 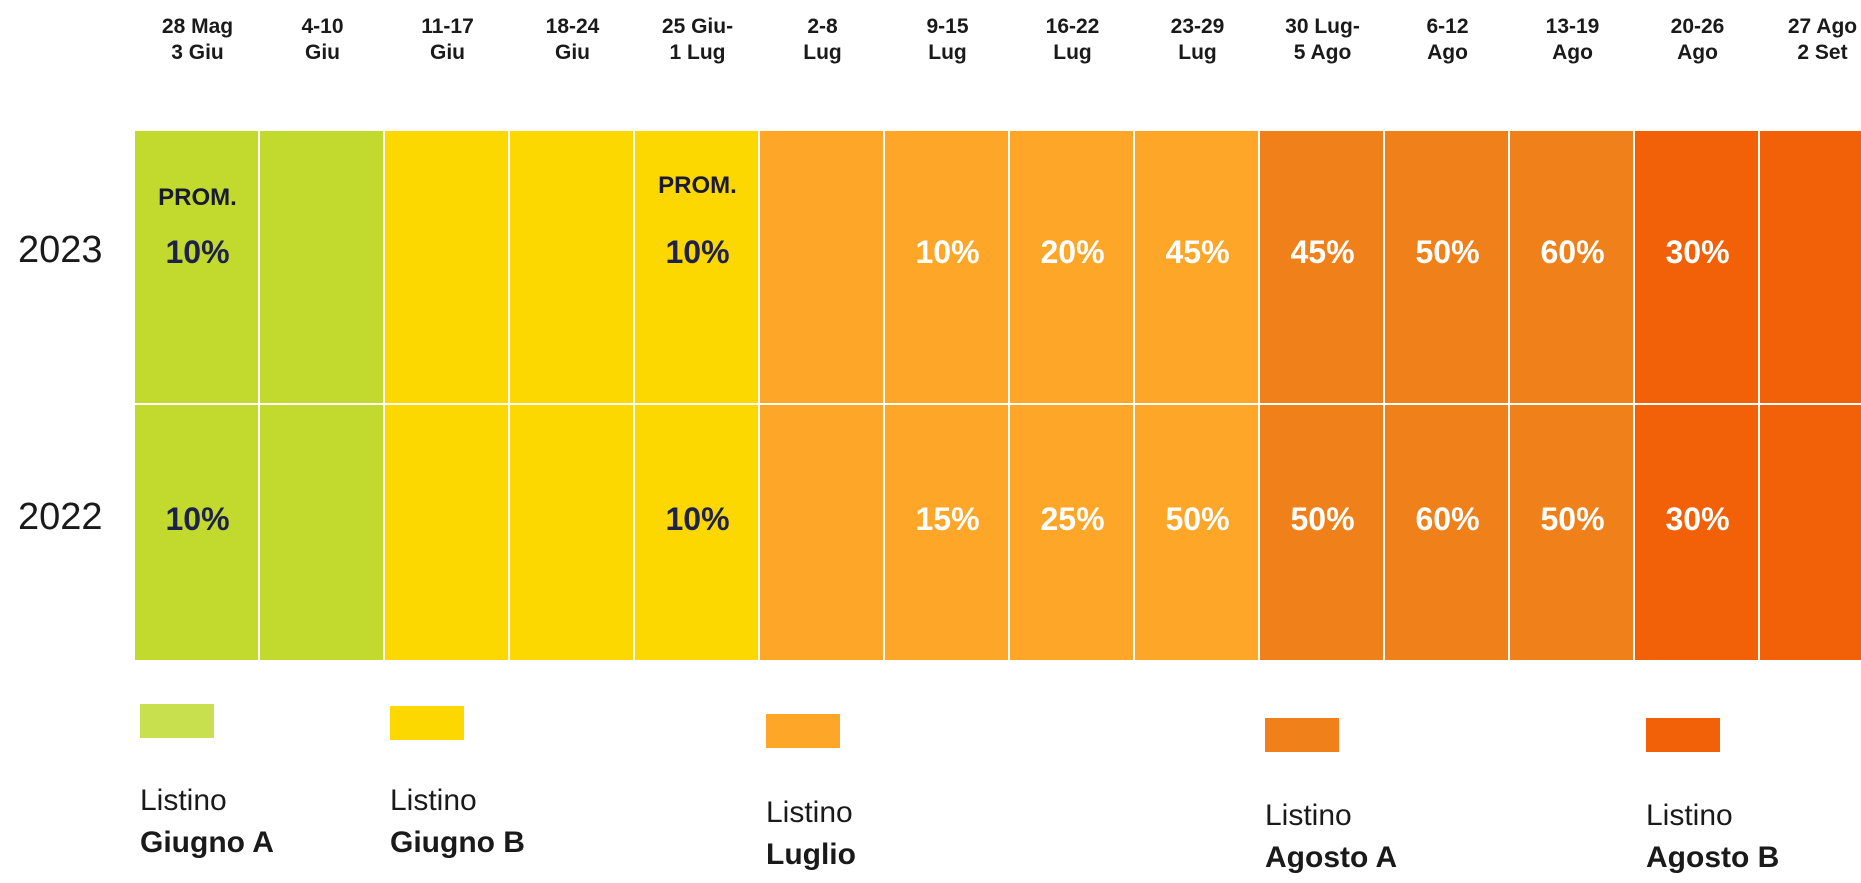 What do you see at coordinates (1572, 26) in the screenshot?
I see `week-header-line: 13-19` at bounding box center [1572, 26].